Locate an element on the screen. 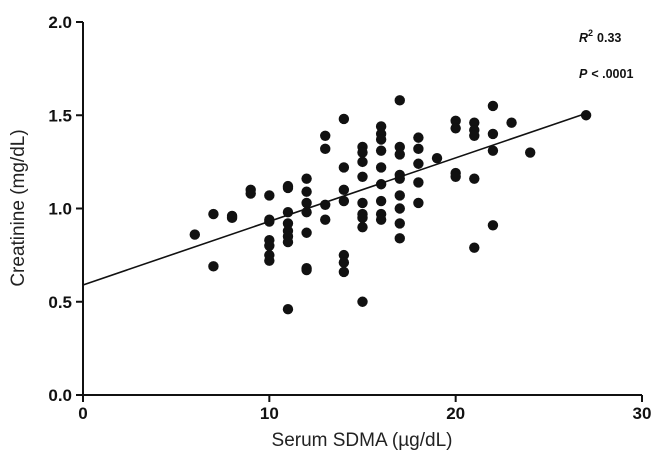  y-axis-ticks: 0.0 0.5 1.0 1.5 2.0 is located at coordinates (65, 209).